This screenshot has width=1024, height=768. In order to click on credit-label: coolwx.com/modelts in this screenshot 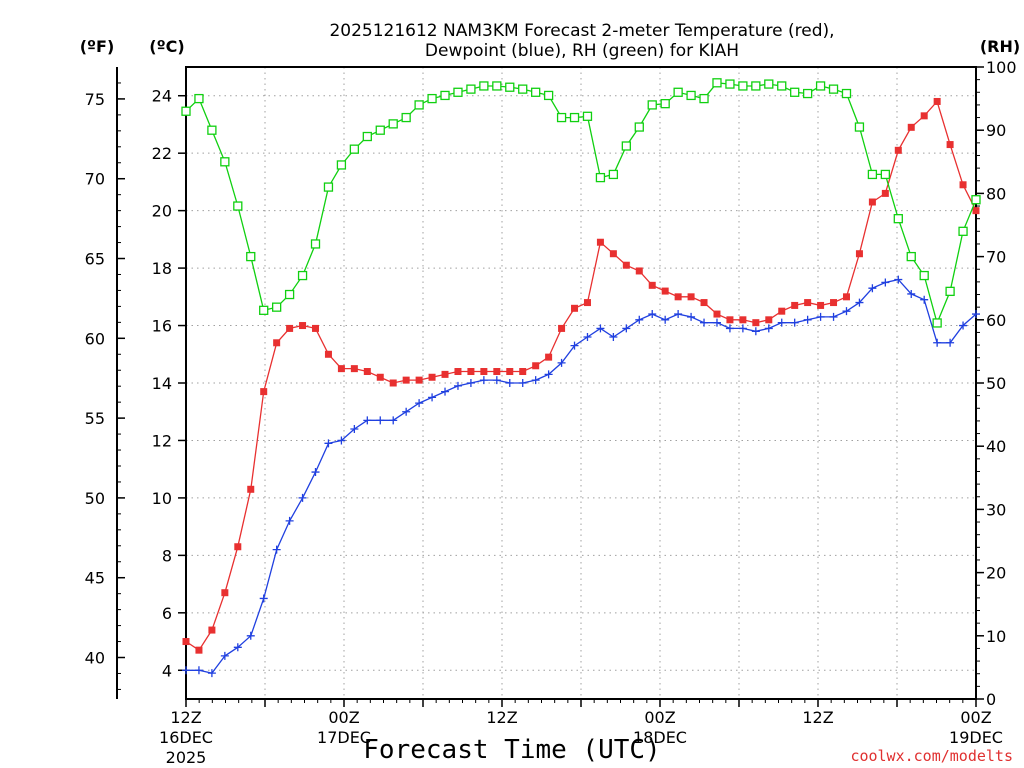, I will do `click(931, 756)`.